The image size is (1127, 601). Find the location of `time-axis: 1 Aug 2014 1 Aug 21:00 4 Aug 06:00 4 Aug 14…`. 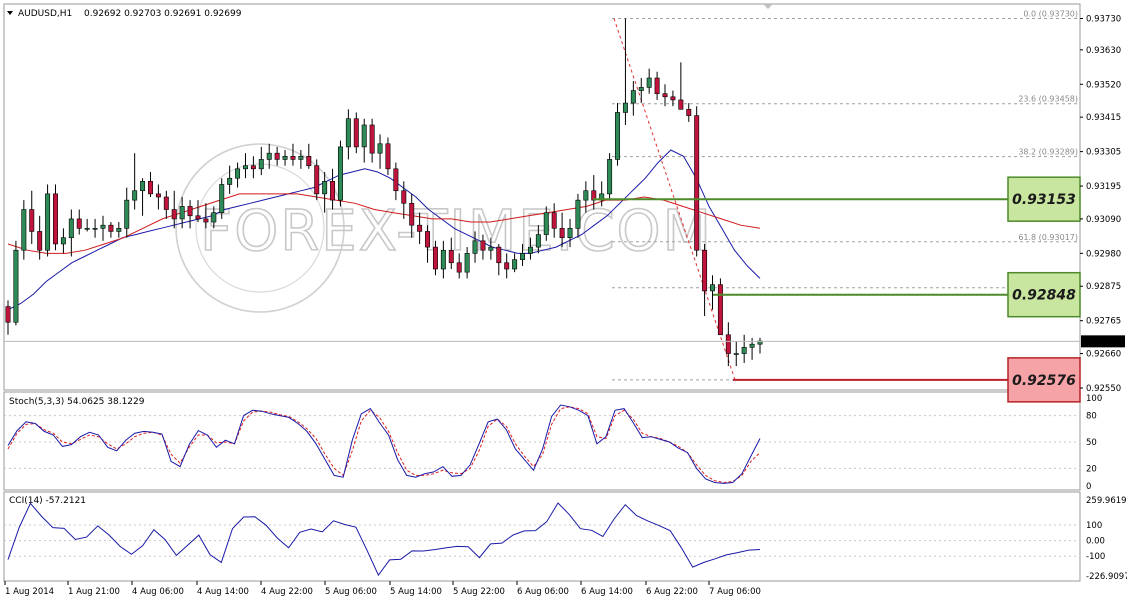

time-axis: 1 Aug 2014 1 Aug 21:00 4 Aug 06:00 4 Aug 14… is located at coordinates (382, 589).